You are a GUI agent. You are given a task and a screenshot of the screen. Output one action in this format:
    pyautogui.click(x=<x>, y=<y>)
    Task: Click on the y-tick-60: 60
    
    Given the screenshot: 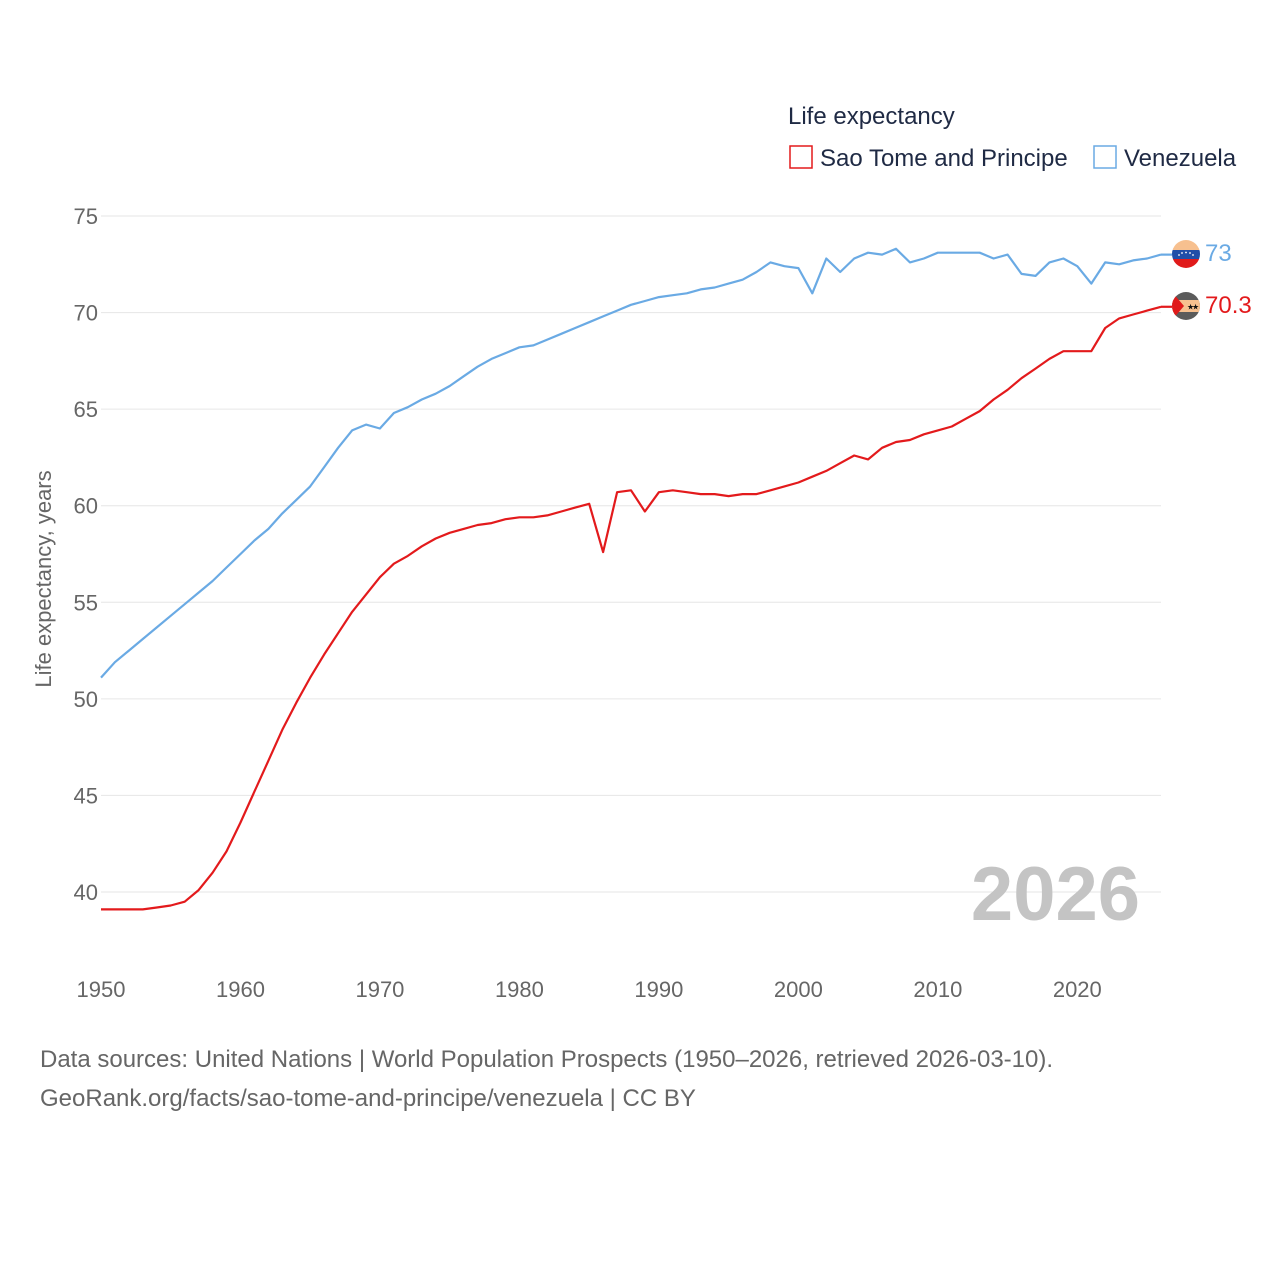 What is the action you would take?
    pyautogui.click(x=86, y=506)
    